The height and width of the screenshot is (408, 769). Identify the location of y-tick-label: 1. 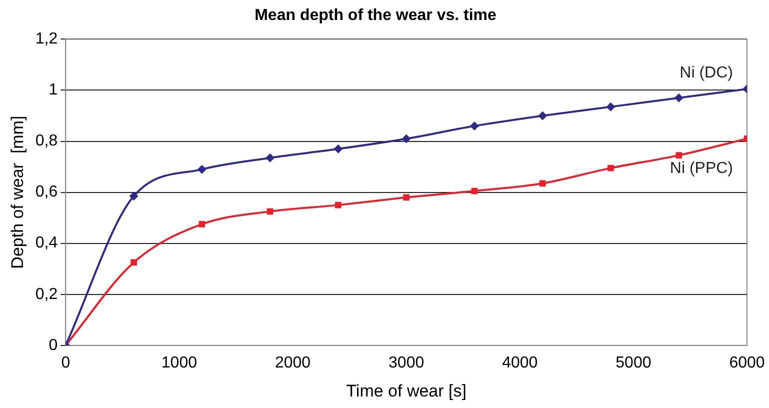
(53, 90).